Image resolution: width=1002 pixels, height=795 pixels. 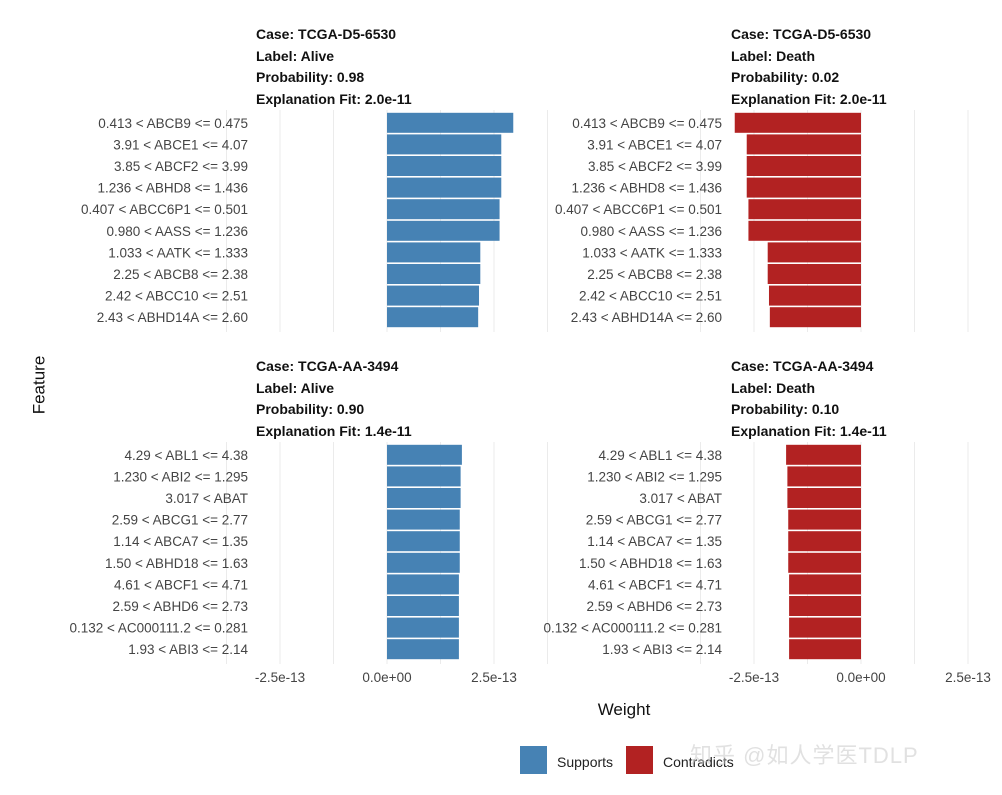 What do you see at coordinates (533, 760) in the screenshot?
I see `legend-swatch-supports` at bounding box center [533, 760].